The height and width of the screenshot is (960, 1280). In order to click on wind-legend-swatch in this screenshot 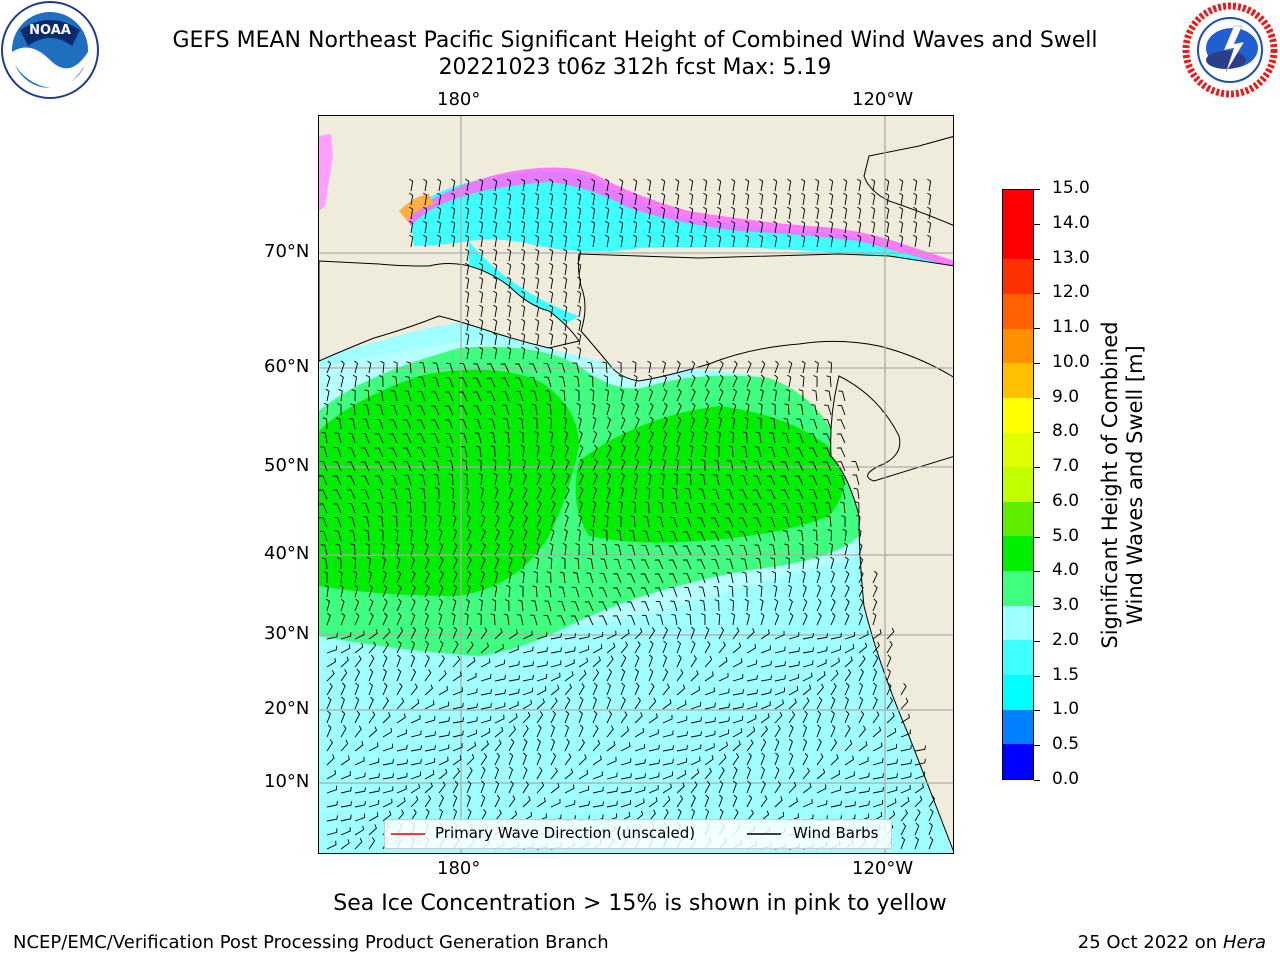, I will do `click(764, 834)`.